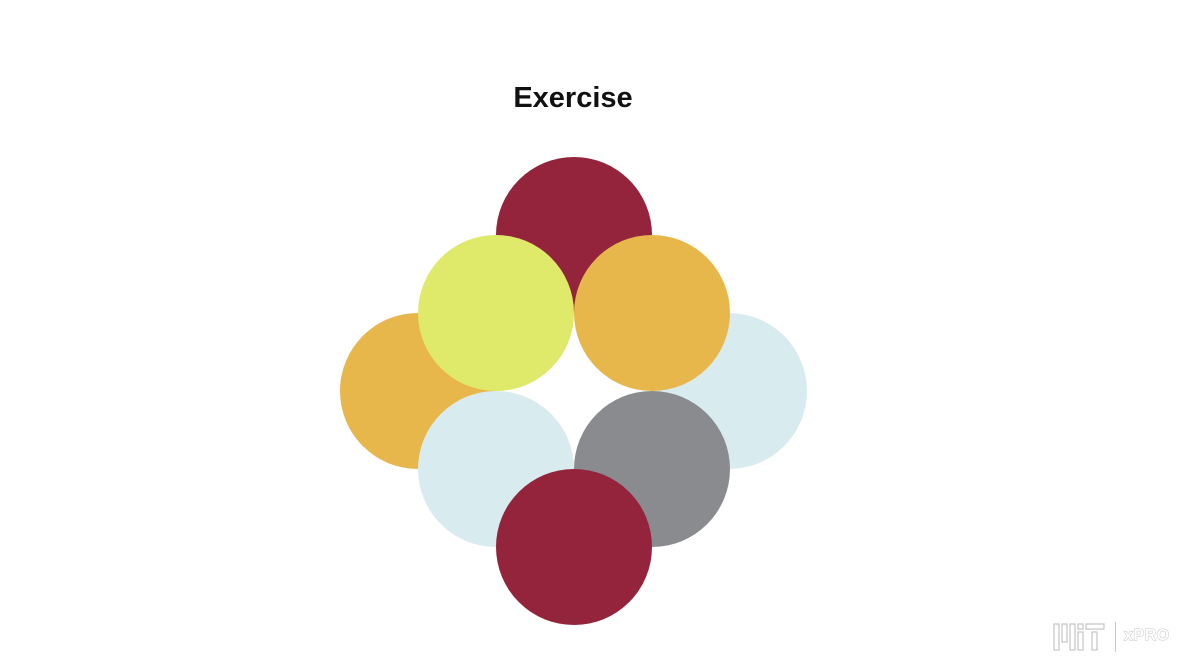 Image resolution: width=1192 pixels, height=667 pixels. I want to click on mit-logo-icon, so click(1079, 637).